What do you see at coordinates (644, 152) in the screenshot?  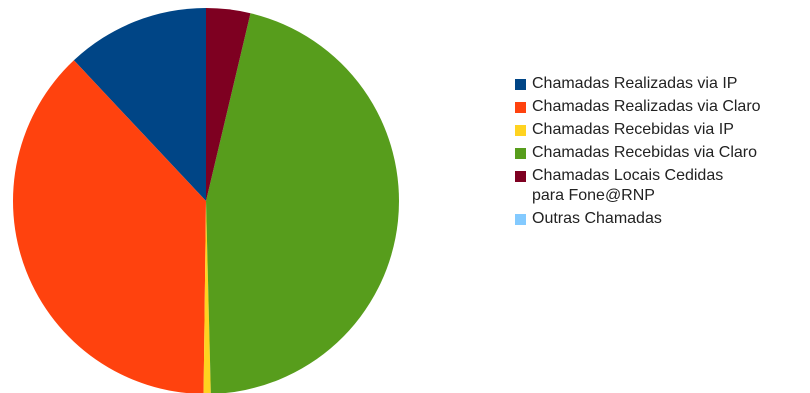 I see `legend-label: Chamadas Recebidas via Claro` at bounding box center [644, 152].